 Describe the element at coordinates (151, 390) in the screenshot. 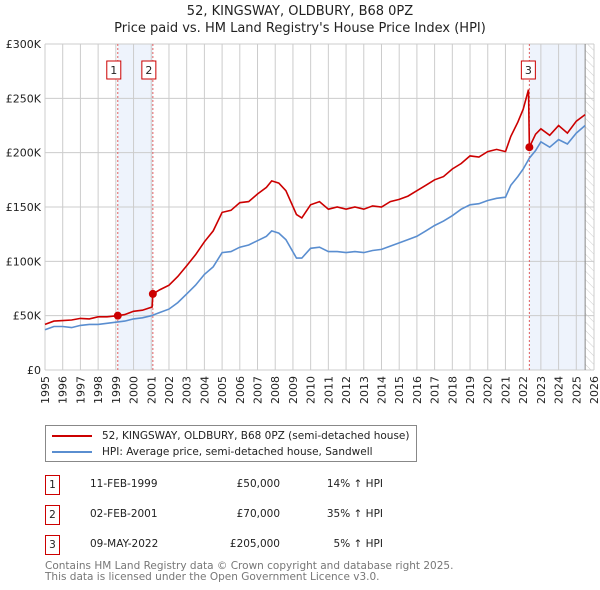

I see `x-tick-label: 2001` at that location.